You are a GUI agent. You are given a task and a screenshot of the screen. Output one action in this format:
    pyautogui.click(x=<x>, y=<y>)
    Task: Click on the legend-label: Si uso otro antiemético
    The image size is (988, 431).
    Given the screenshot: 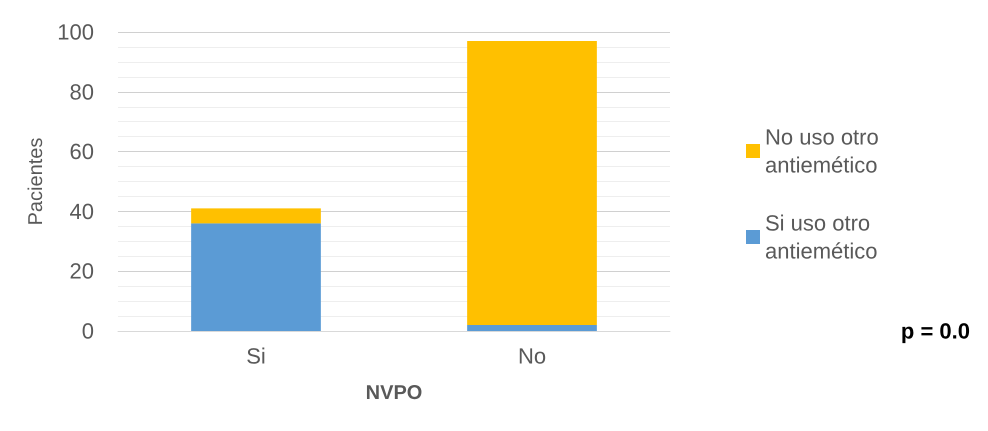 What is the action you would take?
    pyautogui.click(x=821, y=237)
    